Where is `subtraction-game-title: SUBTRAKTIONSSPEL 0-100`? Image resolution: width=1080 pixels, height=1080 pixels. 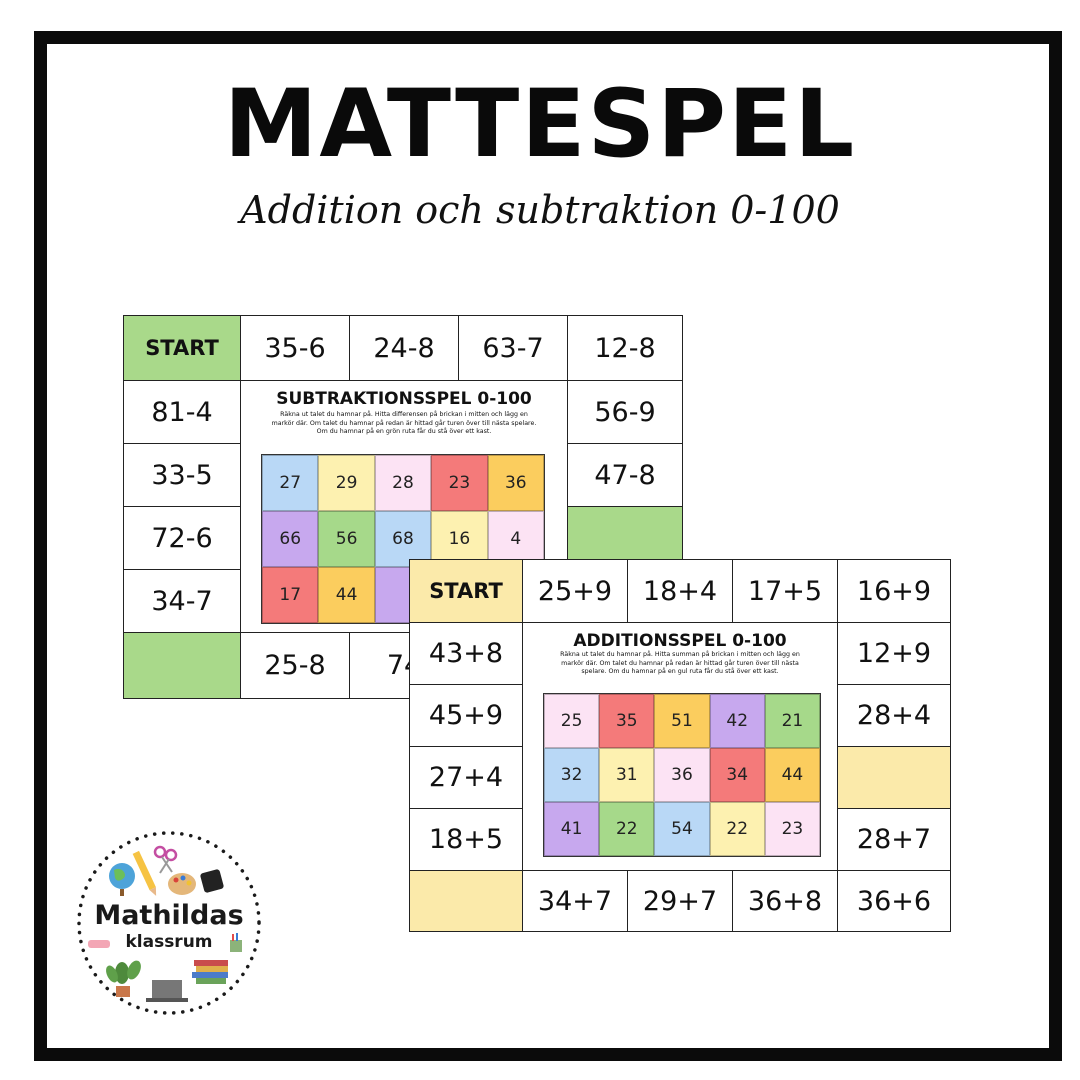 subtraction-game-title: SUBTRAKTIONSSPEL 0-100 is located at coordinates (404, 399).